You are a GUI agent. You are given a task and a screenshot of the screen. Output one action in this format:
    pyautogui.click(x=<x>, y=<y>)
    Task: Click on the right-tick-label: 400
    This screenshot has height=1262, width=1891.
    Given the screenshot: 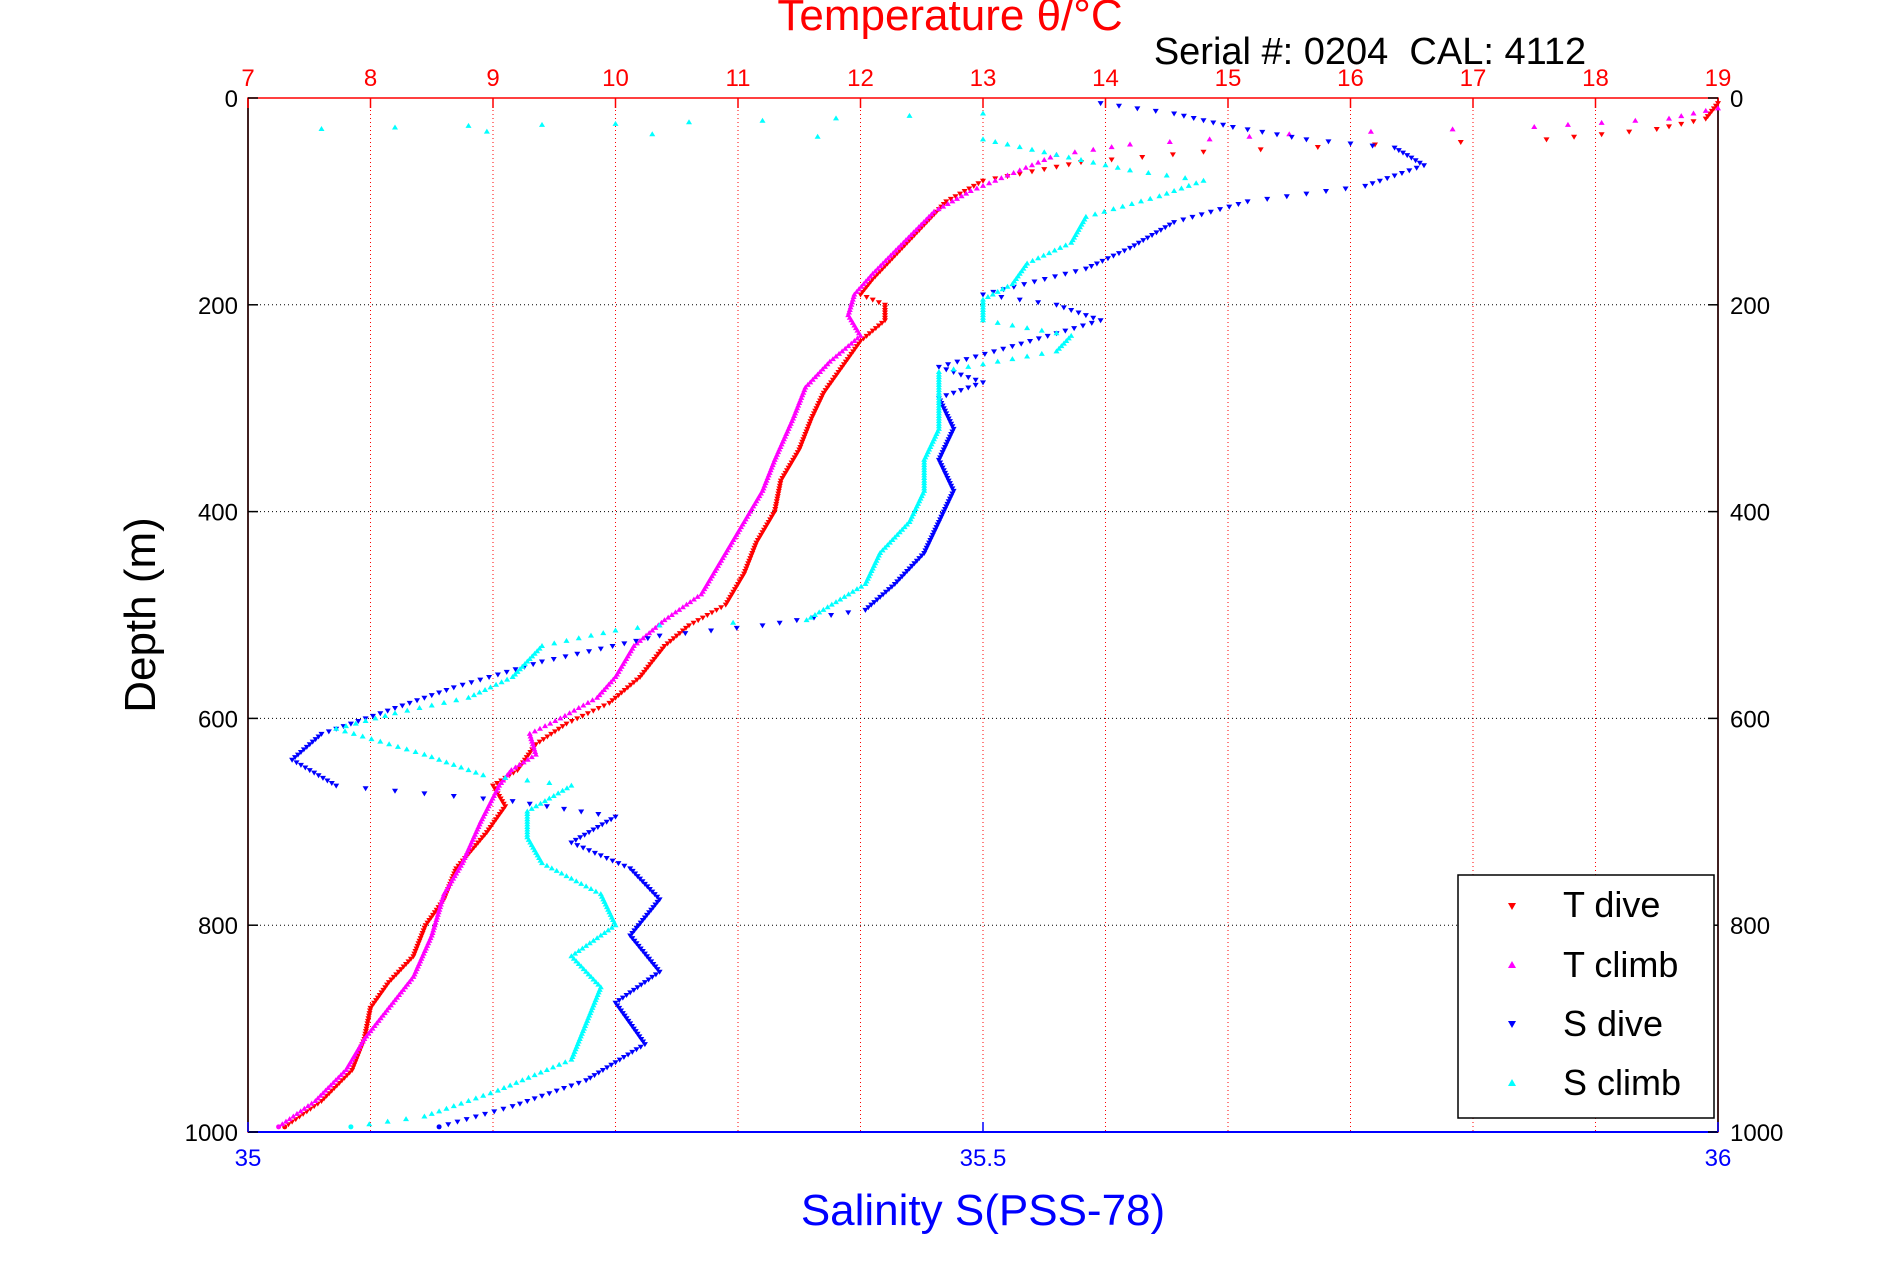 What is the action you would take?
    pyautogui.click(x=1750, y=513)
    